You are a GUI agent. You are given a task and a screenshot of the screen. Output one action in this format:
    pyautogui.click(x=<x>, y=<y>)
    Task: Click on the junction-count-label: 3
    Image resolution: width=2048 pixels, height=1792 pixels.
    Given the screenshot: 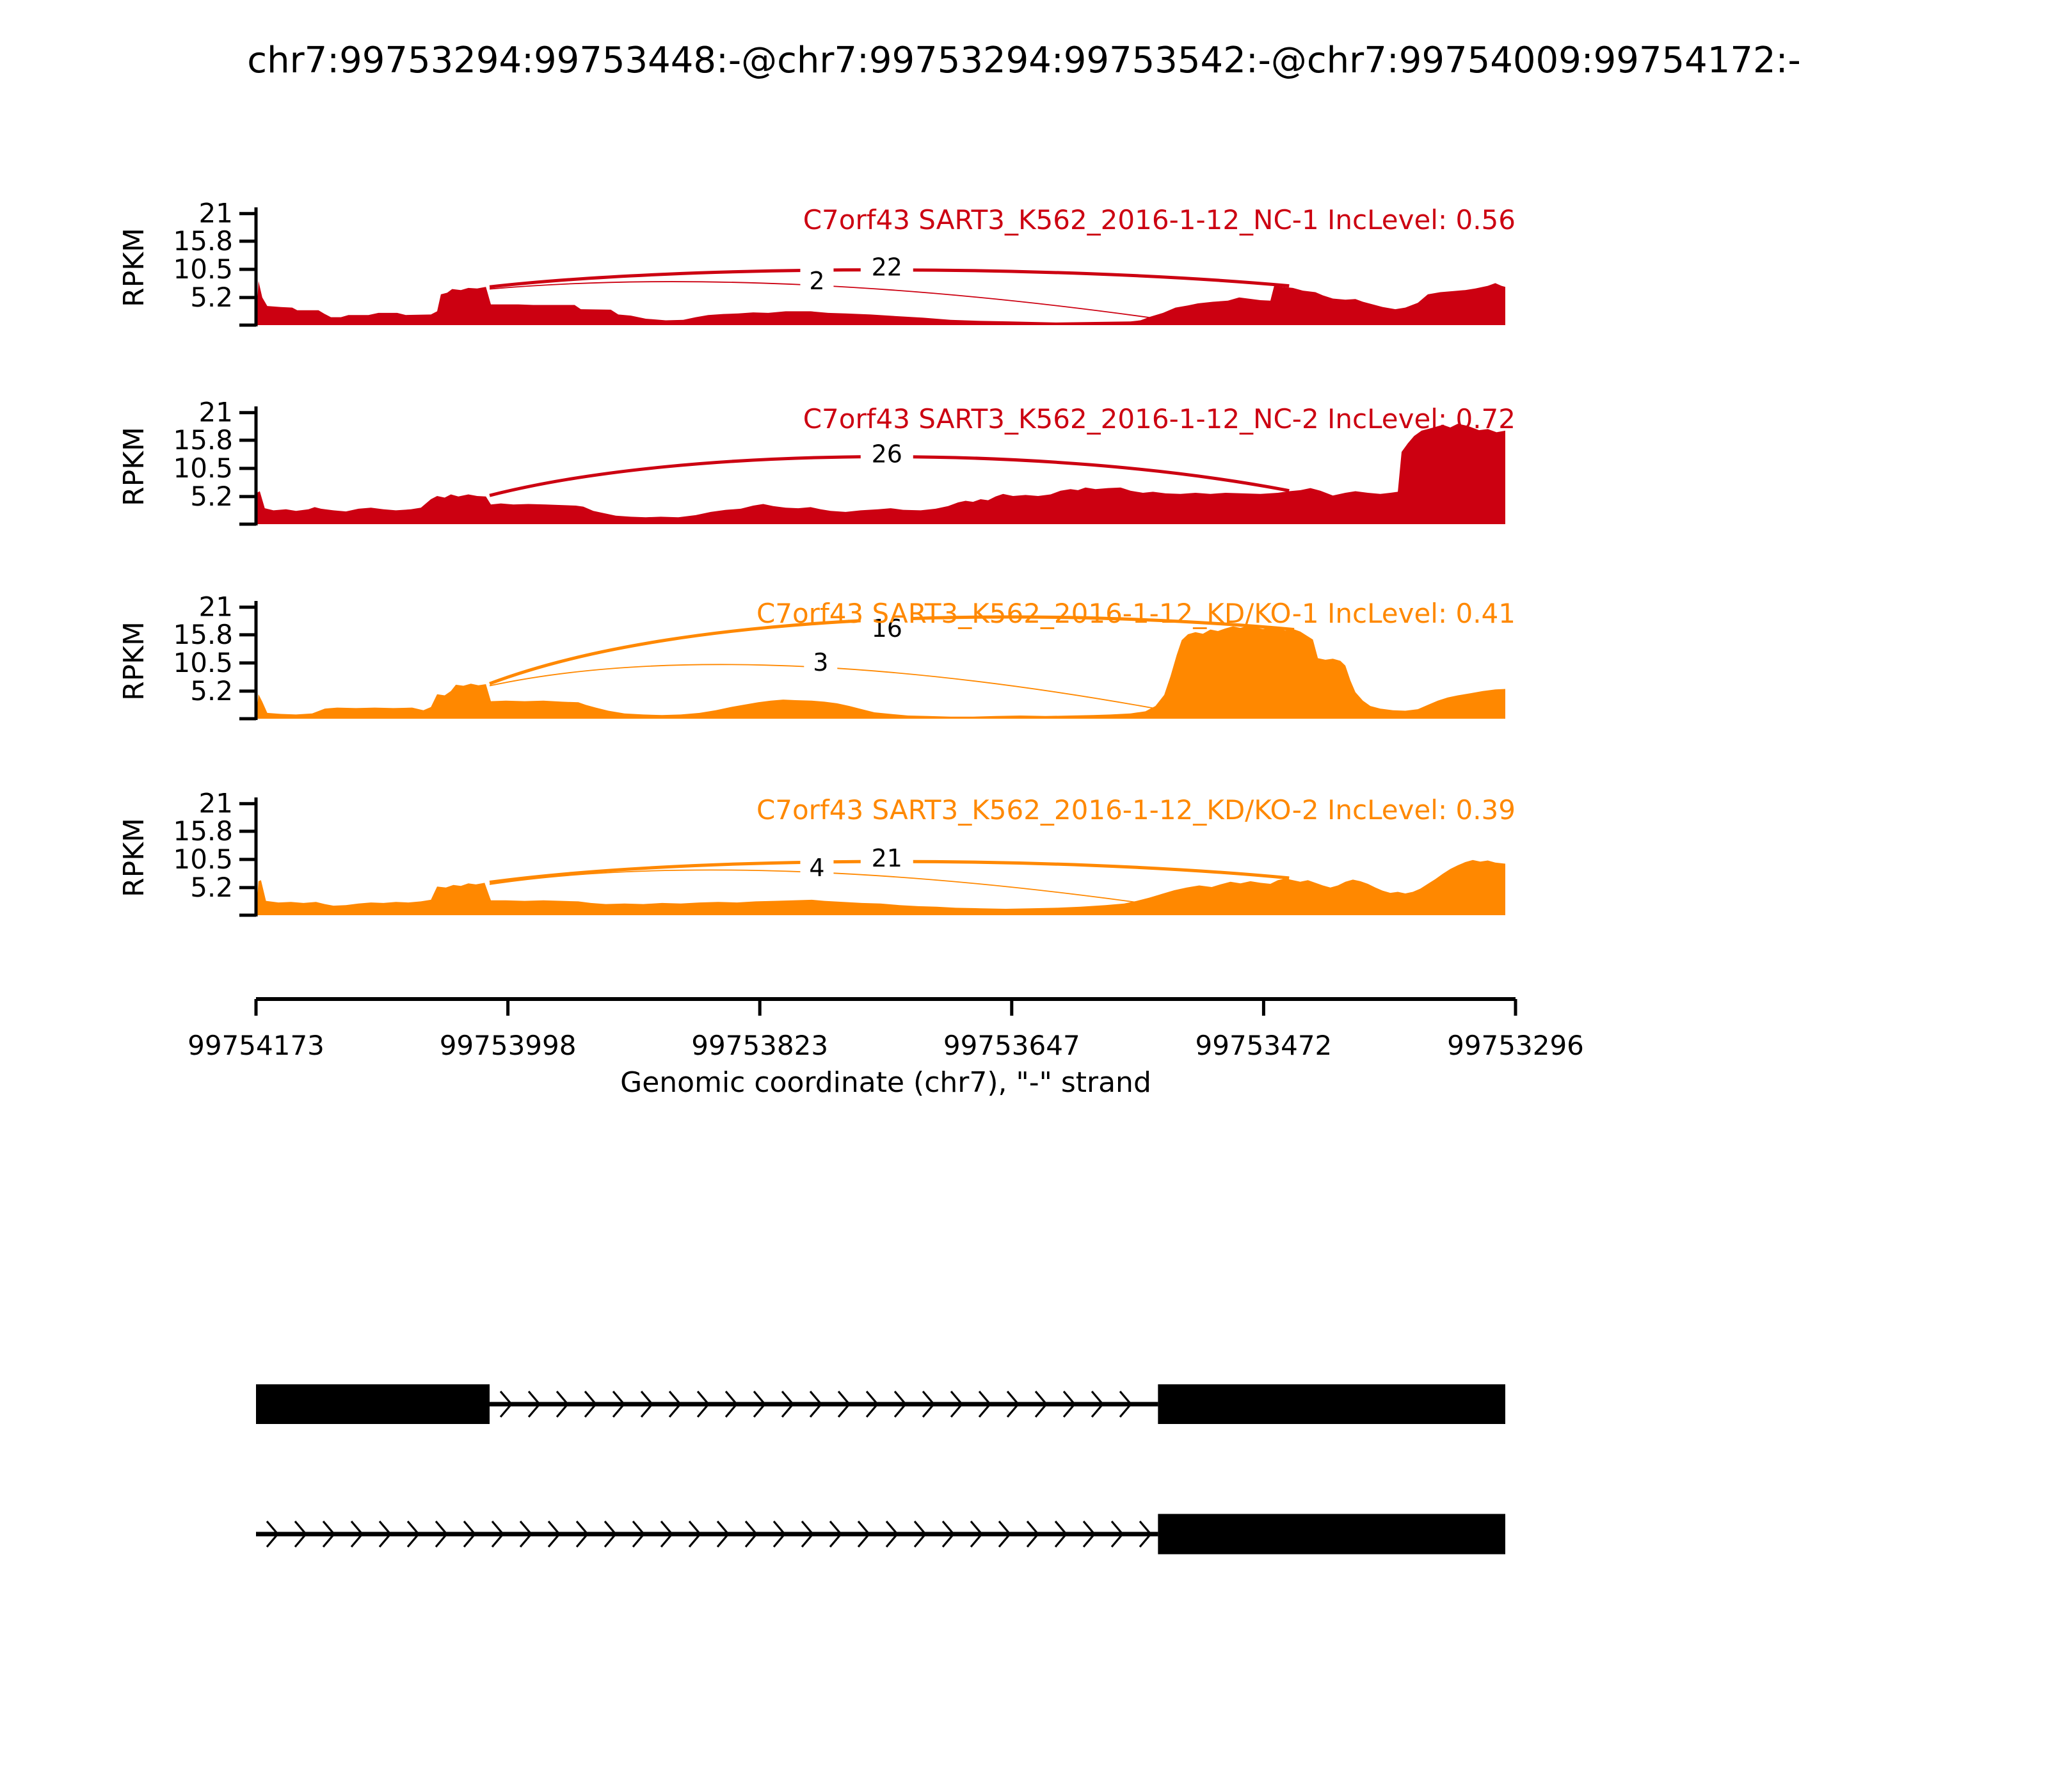 What is the action you would take?
    pyautogui.click(x=820, y=662)
    